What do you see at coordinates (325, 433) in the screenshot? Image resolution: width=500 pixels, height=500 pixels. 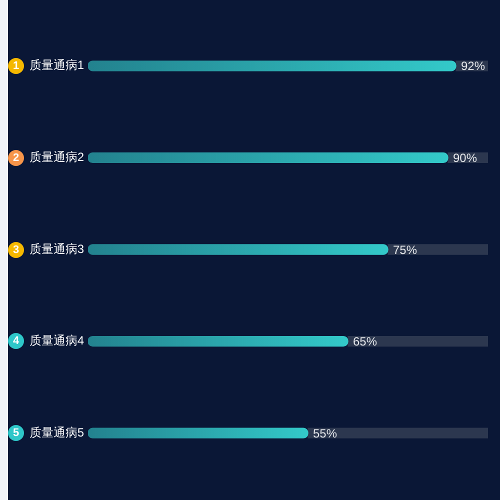 I see `data-label: 55%` at bounding box center [325, 433].